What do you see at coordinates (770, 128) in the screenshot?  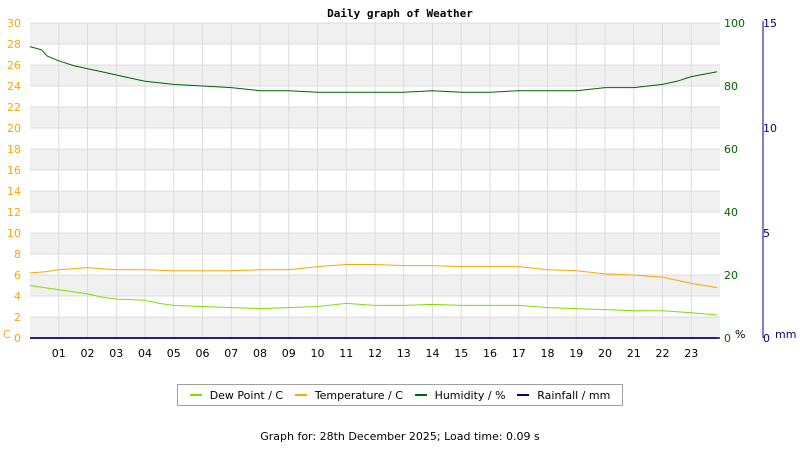 I see `y-tick-label-rainfall: 10` at bounding box center [770, 128].